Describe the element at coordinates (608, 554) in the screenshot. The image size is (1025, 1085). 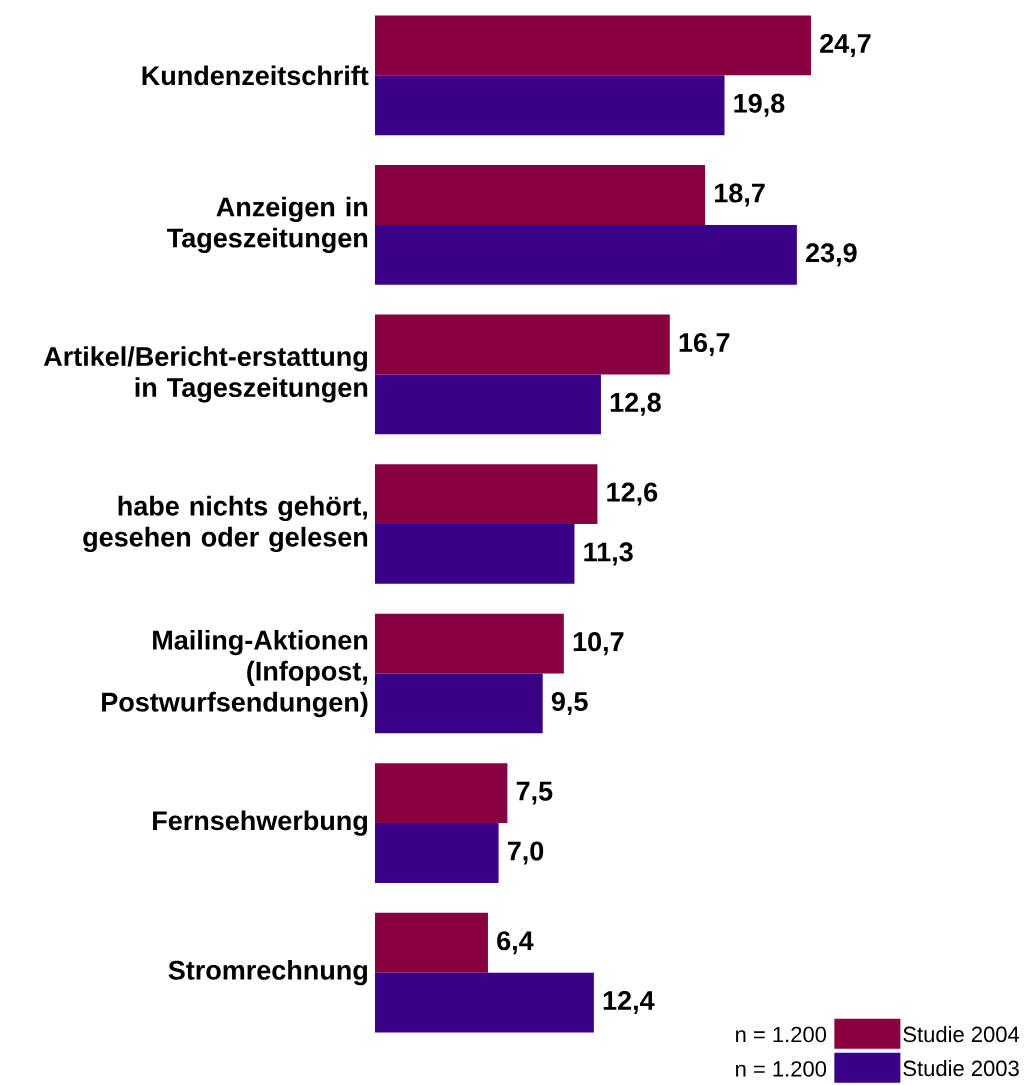
I see `data-label: 11,3` at that location.